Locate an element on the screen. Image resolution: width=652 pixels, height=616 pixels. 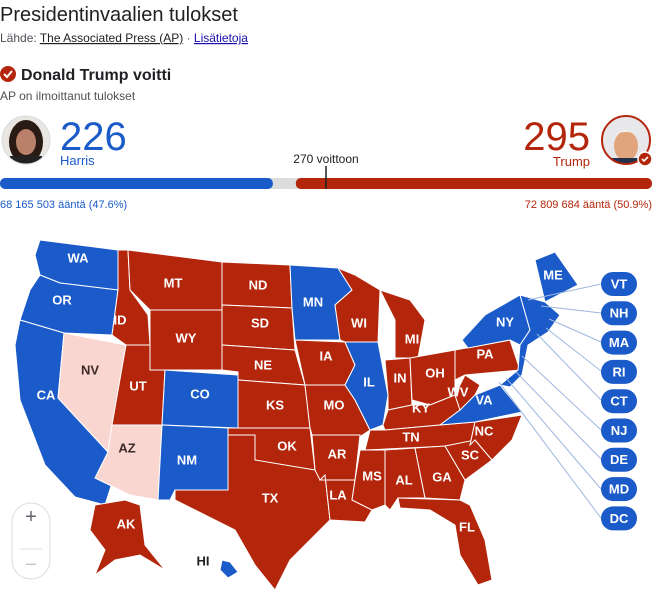
trump-photo-ring is located at coordinates (626, 140).